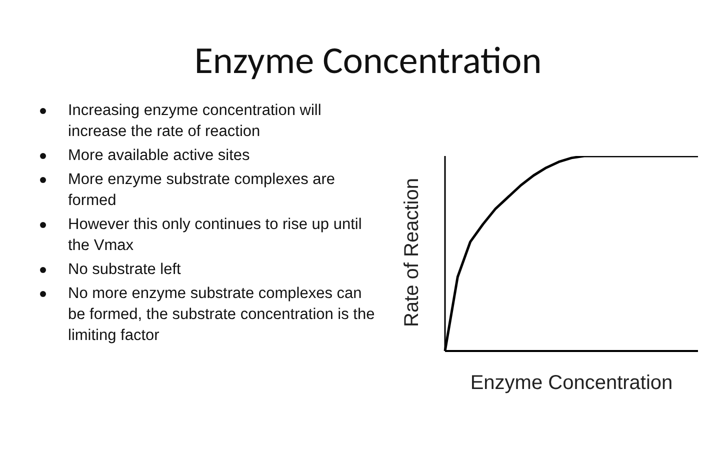  Describe the element at coordinates (125, 270) in the screenshot. I see `text: No substrate left` at that location.